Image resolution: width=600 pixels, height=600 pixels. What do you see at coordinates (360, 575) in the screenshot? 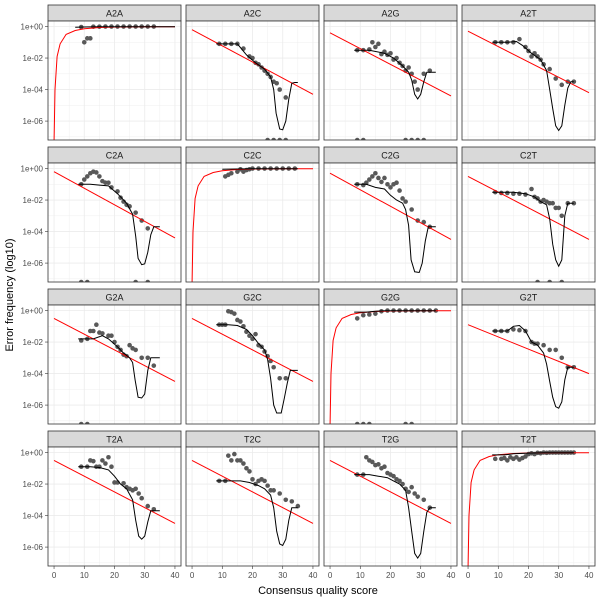
I see `x-tick-label: 10` at bounding box center [360, 575].